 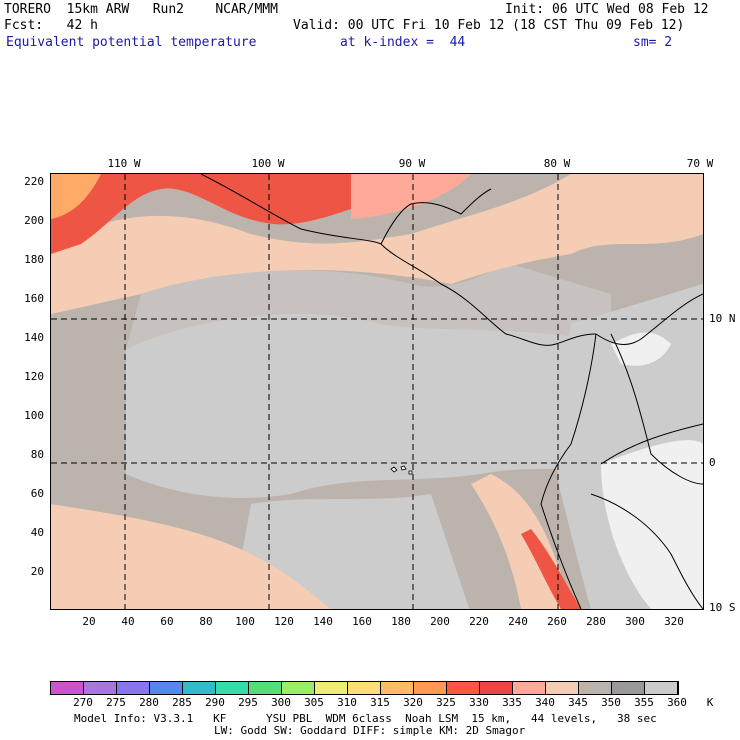 I want to click on y-tick: 140, so click(x=34, y=337).